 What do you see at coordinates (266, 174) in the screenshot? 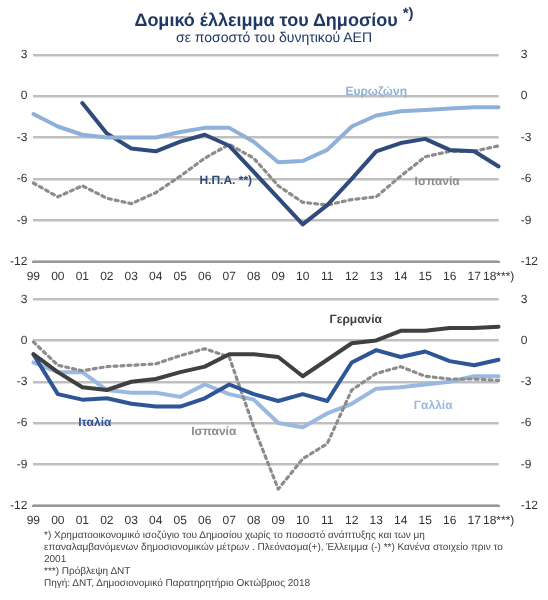
I see `line-series` at bounding box center [266, 174].